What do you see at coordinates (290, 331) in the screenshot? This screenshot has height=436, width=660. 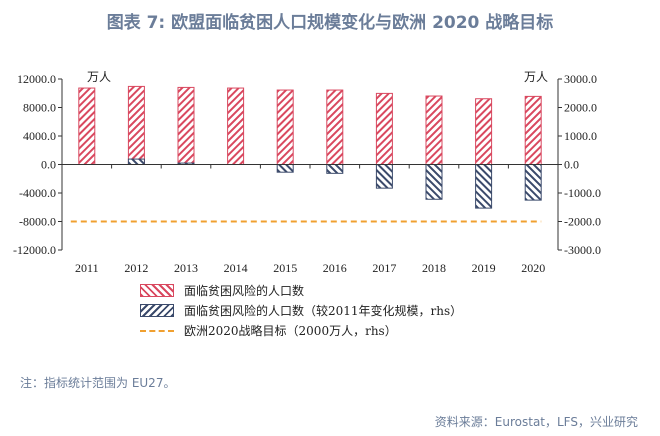 I see `legend-label: 欧洲2020战略目标（2000万人，rhs）` at bounding box center [290, 331].